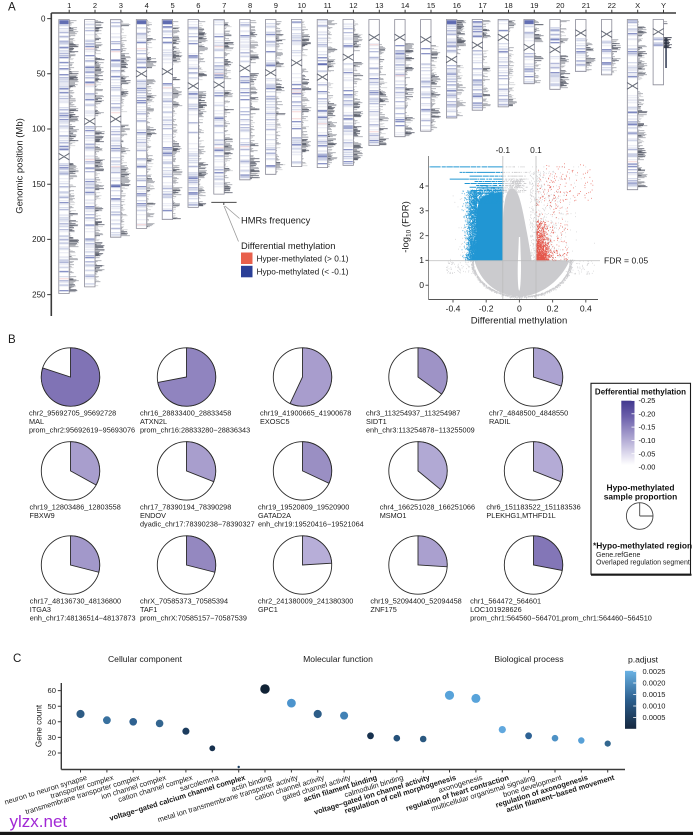 This screenshot has width=693, height=840. I want to click on svg-text: dyadic_chr17:78390238−78390327, so click(197, 523).